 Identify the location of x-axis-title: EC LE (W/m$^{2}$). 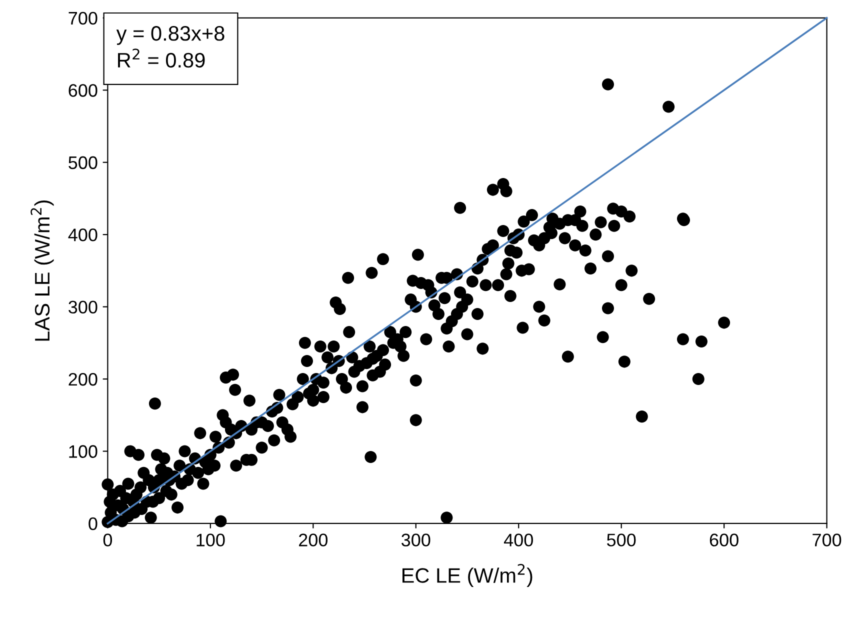
(467, 575).